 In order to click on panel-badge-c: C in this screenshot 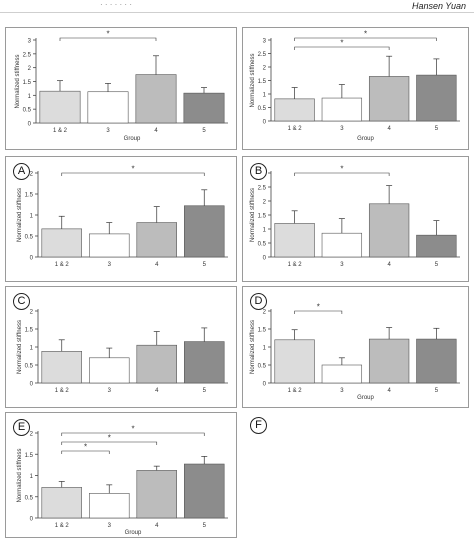, I will do `click(21, 301)`.